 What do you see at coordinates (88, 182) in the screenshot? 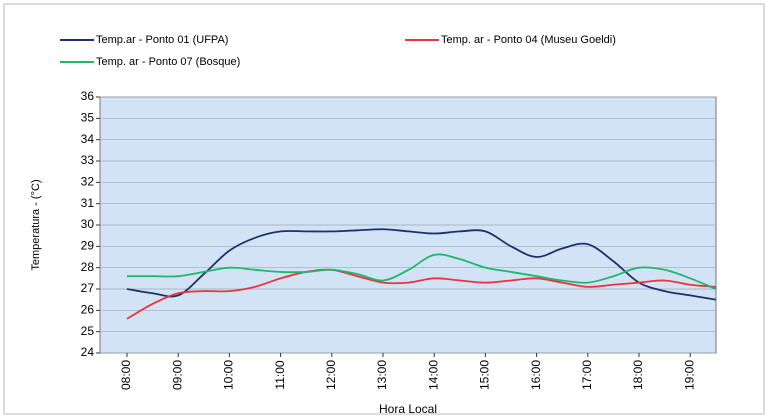
I see `y-tick-label: 32` at bounding box center [88, 182].